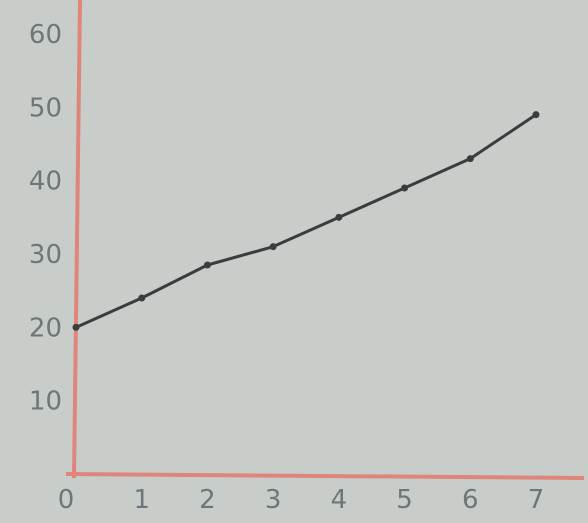 The width and height of the screenshot is (588, 523). I want to click on x-axis, so click(325, 476).